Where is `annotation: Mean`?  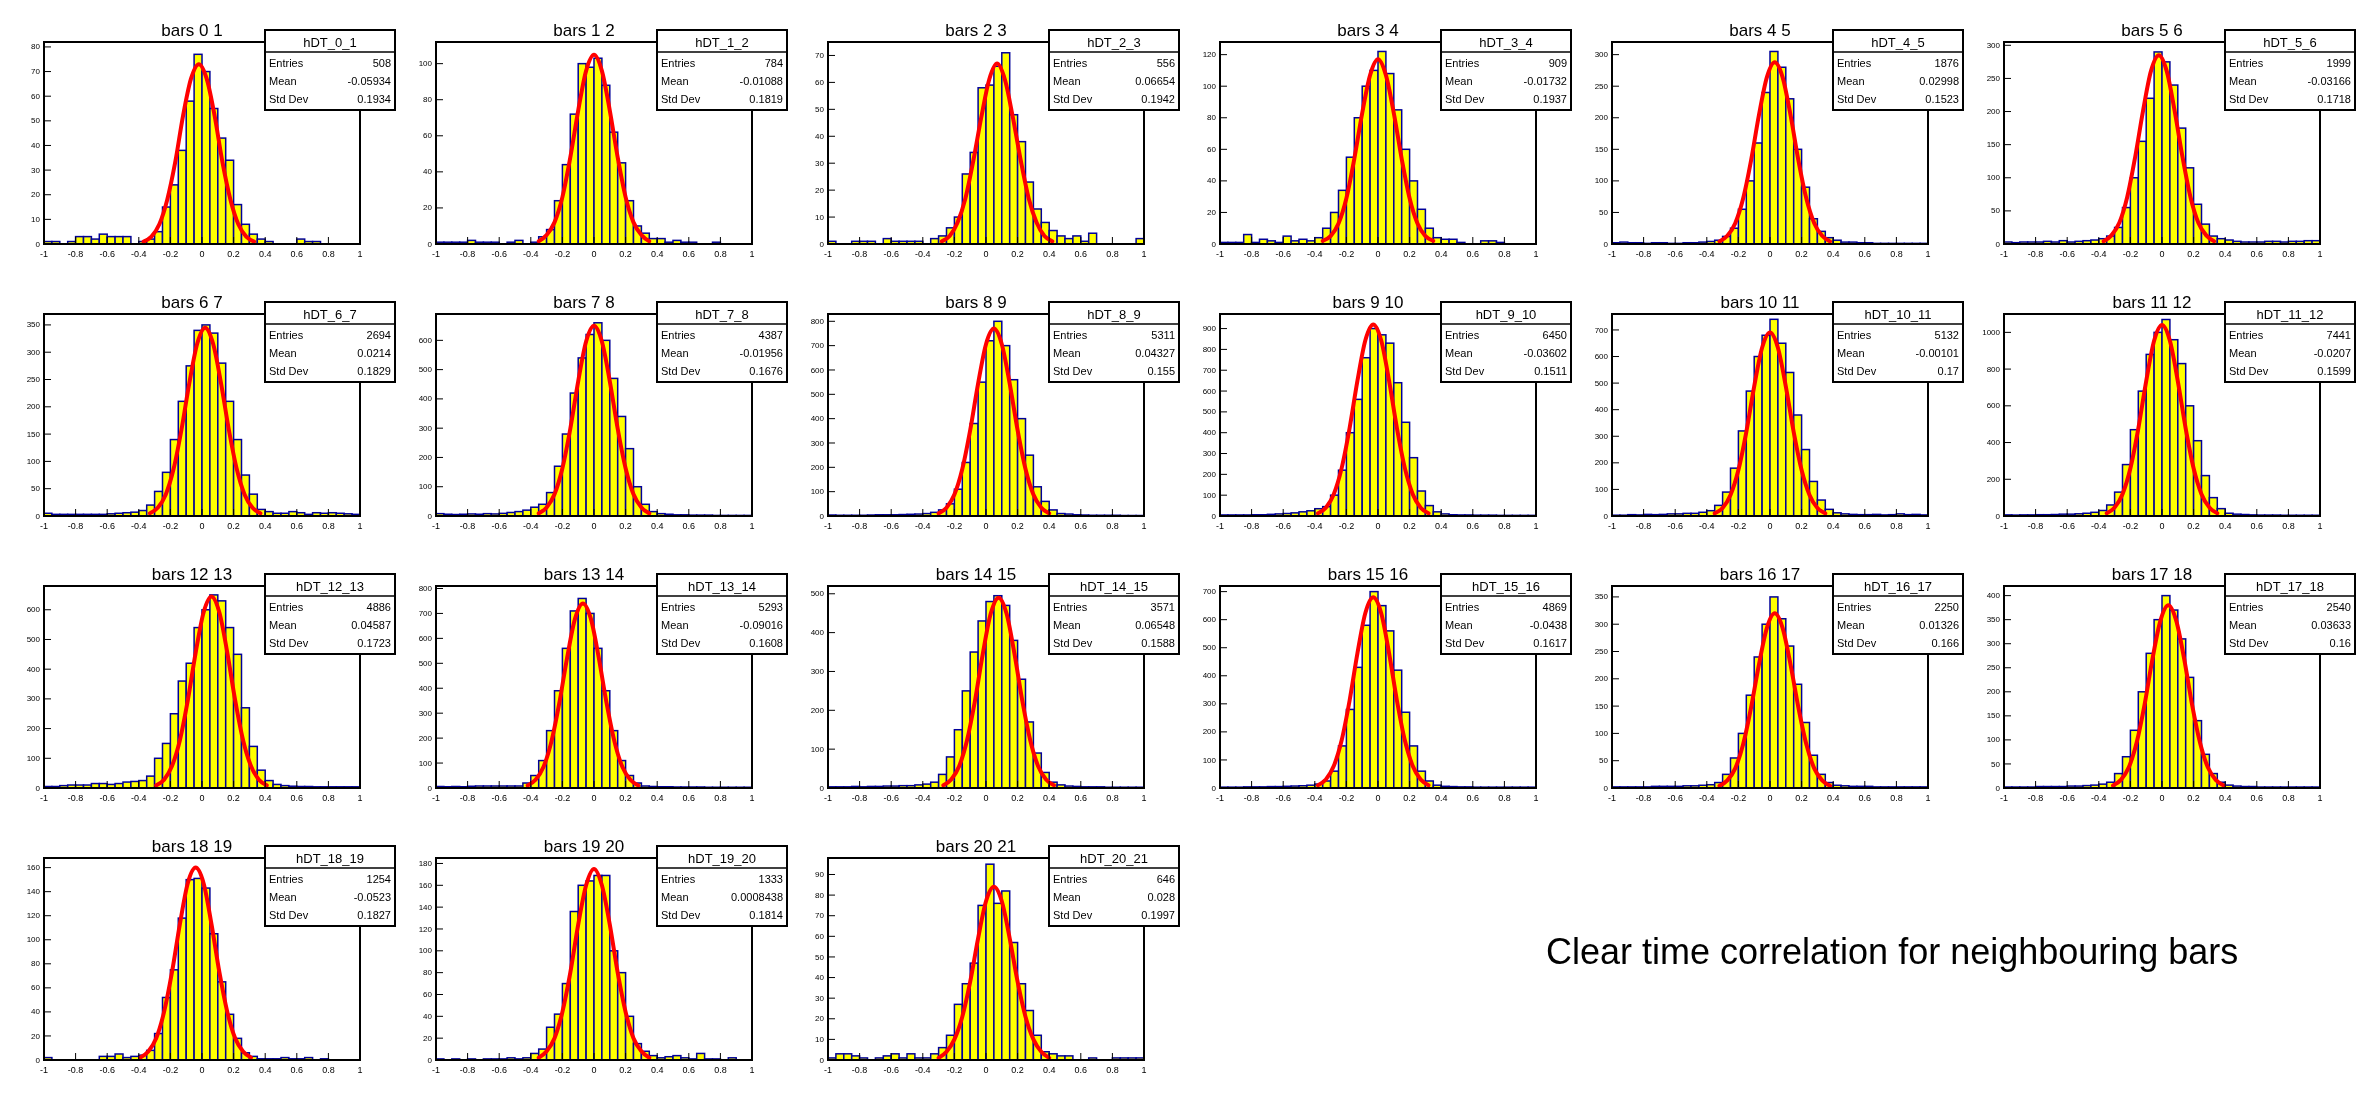
annotation: Mean is located at coordinates (1067, 625).